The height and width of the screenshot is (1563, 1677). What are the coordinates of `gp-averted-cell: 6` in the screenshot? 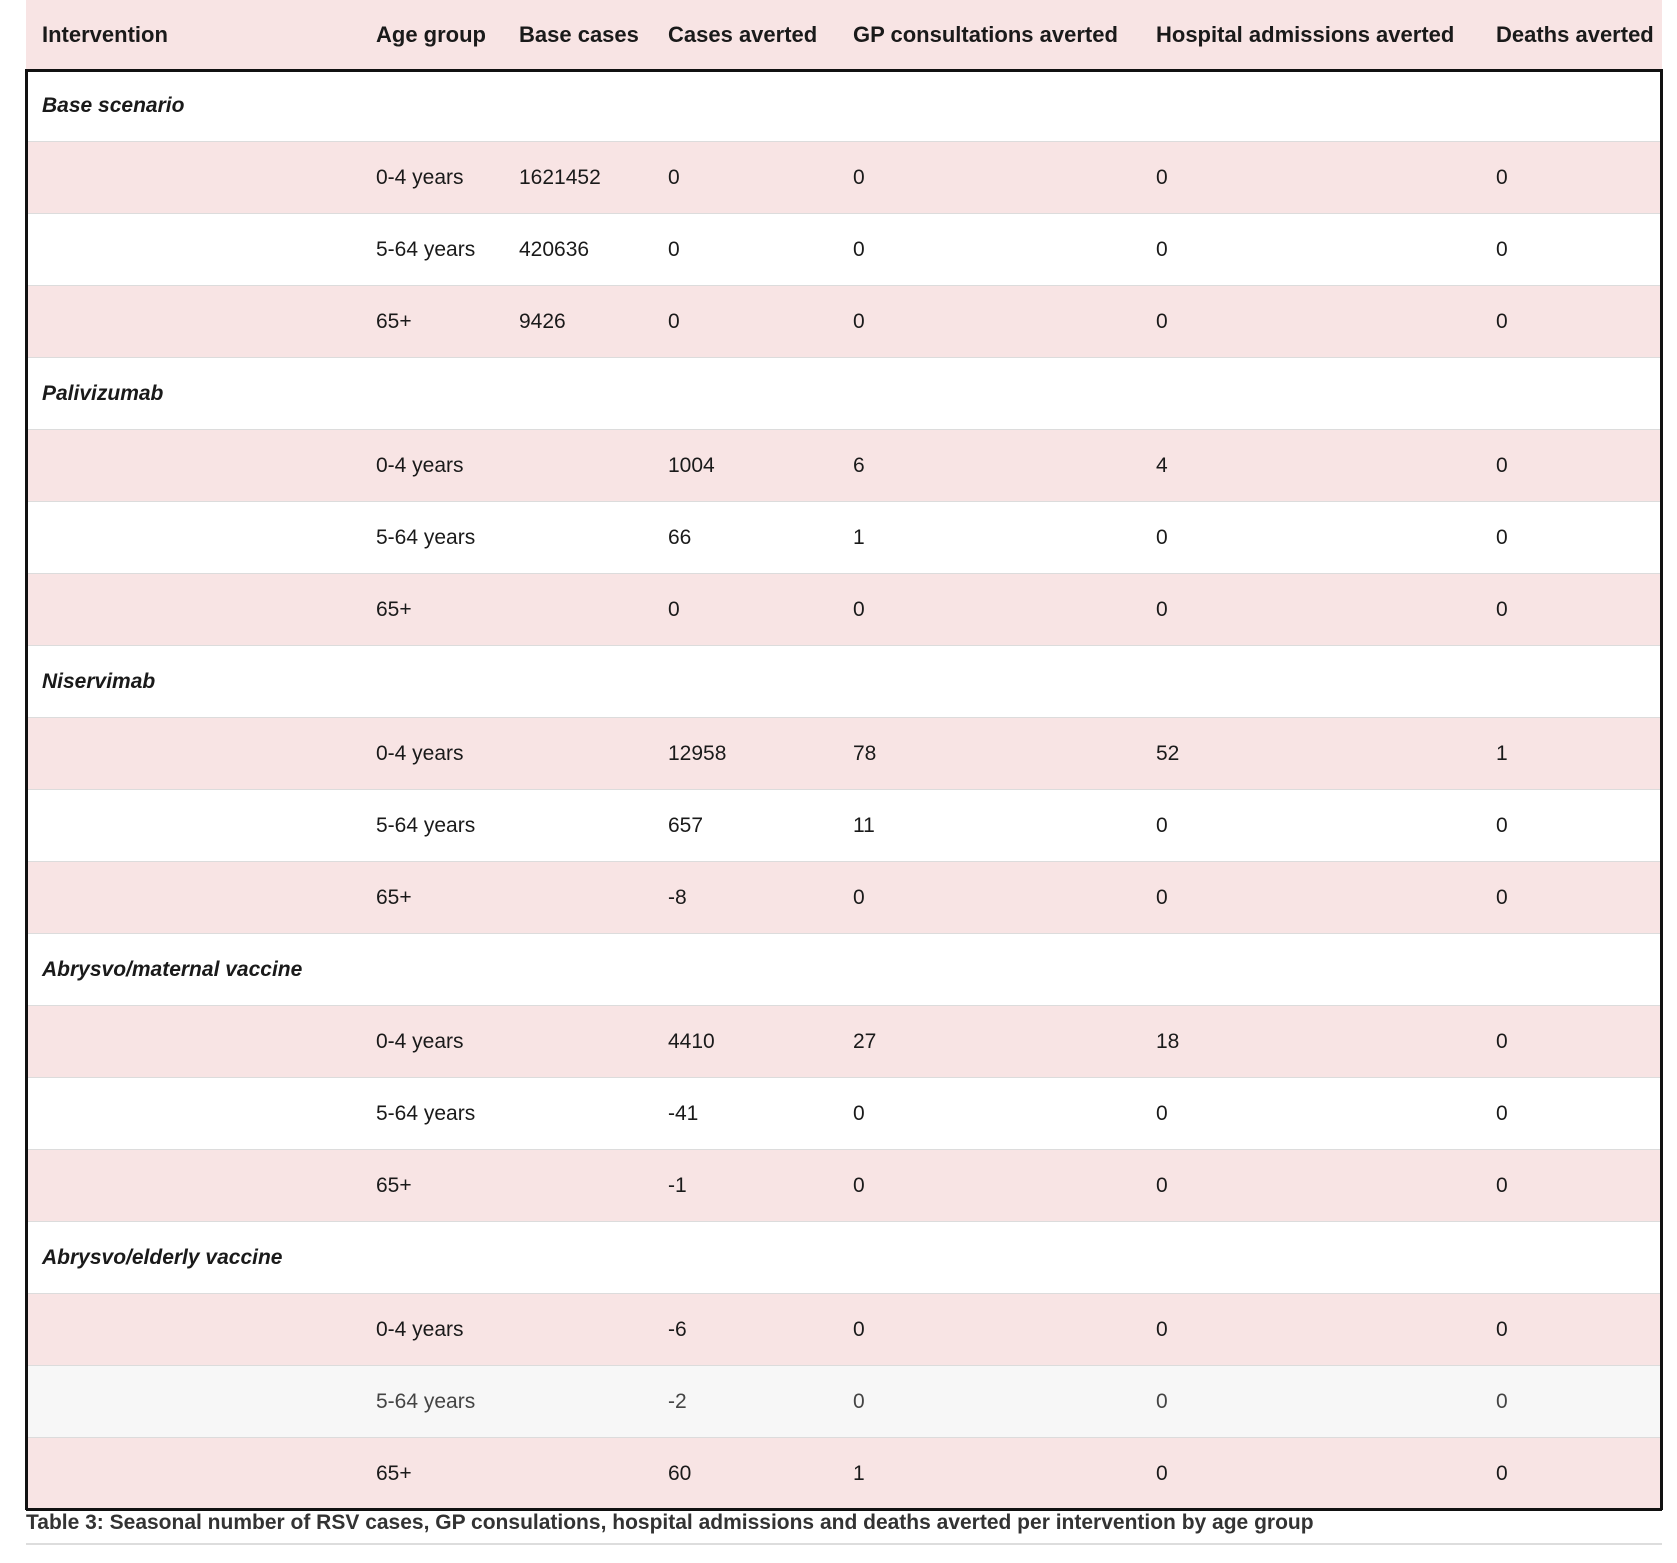 It's located at (988, 465).